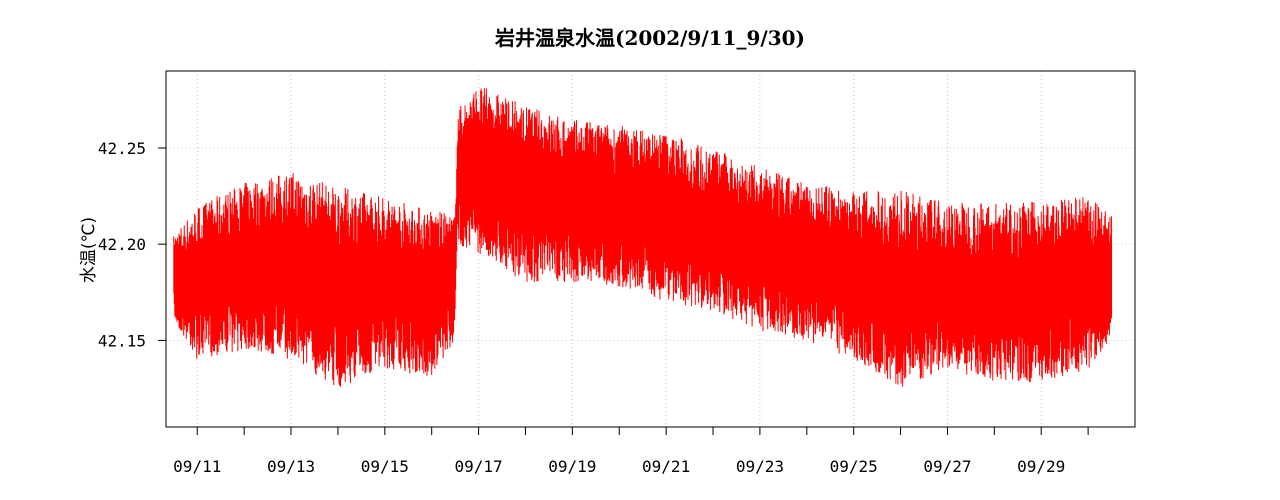  I want to click on y-tick-label: 42.25, so click(122, 148).